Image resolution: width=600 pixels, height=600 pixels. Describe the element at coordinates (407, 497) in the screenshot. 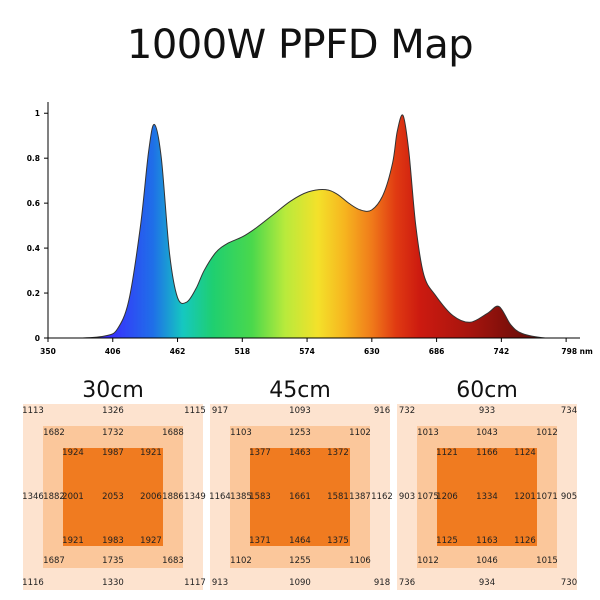

I see `ppfd-value: 903` at that location.